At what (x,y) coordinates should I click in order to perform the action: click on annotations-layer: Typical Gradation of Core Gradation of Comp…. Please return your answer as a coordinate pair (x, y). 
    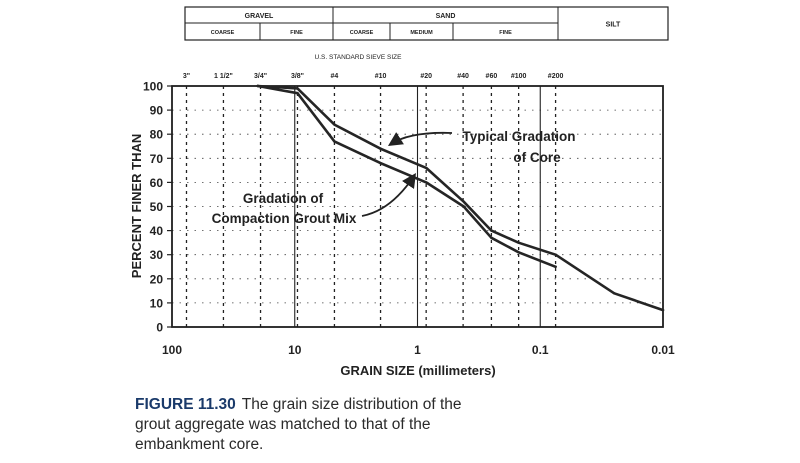
    Looking at the image, I should click on (394, 177).